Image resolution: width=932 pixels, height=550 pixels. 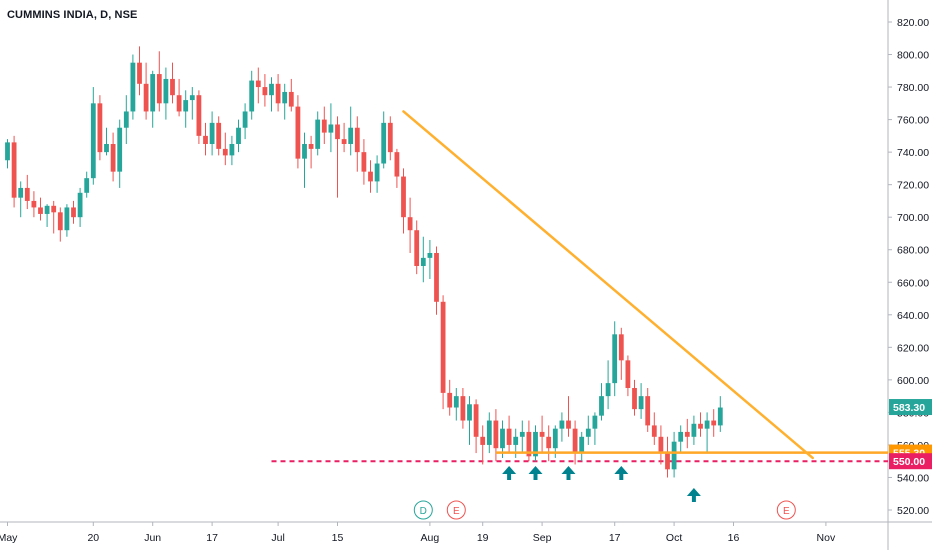 I want to click on y-tick-label: 760.00, so click(x=913, y=121).